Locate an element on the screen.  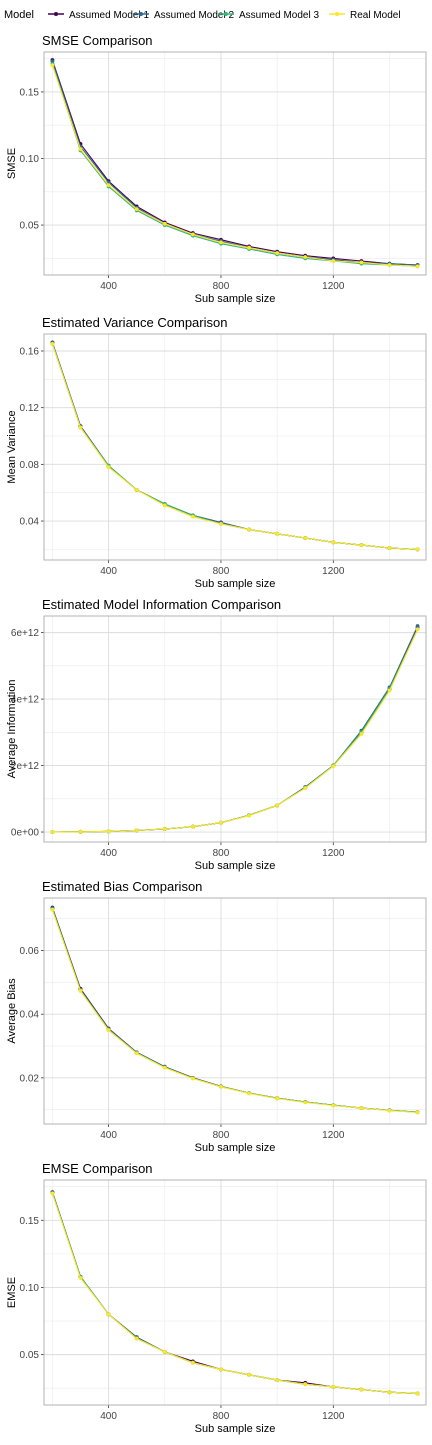
x-tick-label: 800 is located at coordinates (221, 853).